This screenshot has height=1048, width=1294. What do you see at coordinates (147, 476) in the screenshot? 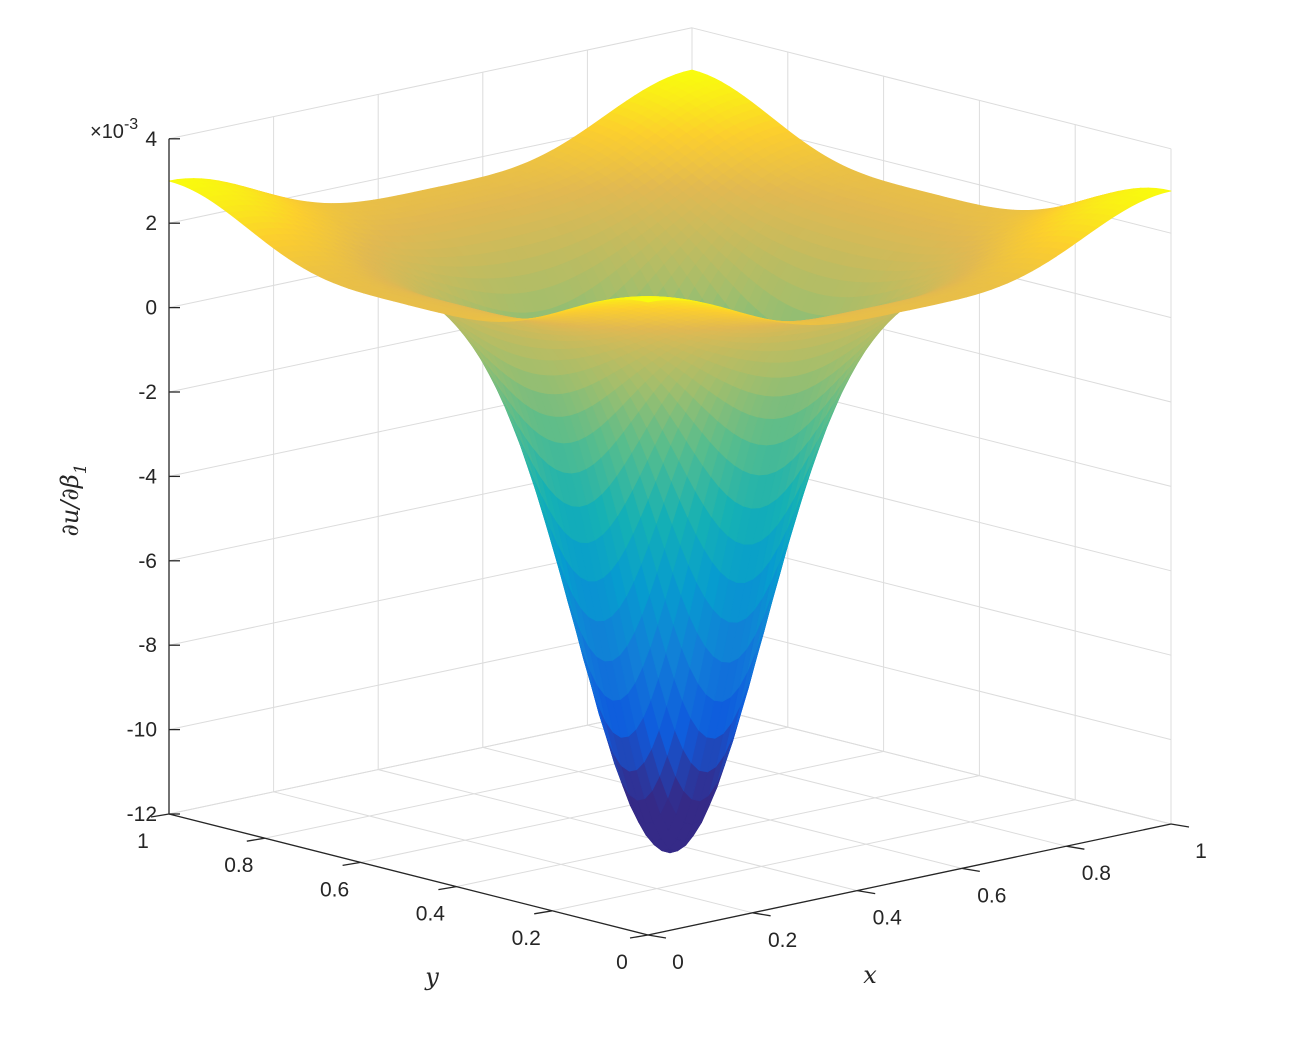
I see `z-tick-label: -4` at bounding box center [147, 476].